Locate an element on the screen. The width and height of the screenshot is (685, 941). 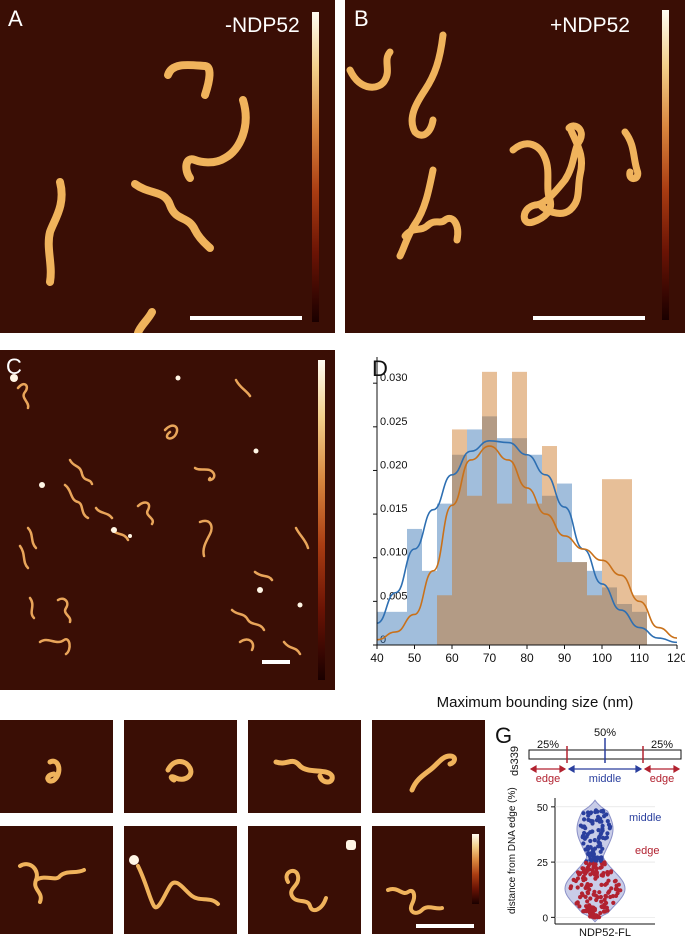
density-curve is located at coordinates (527, 543).